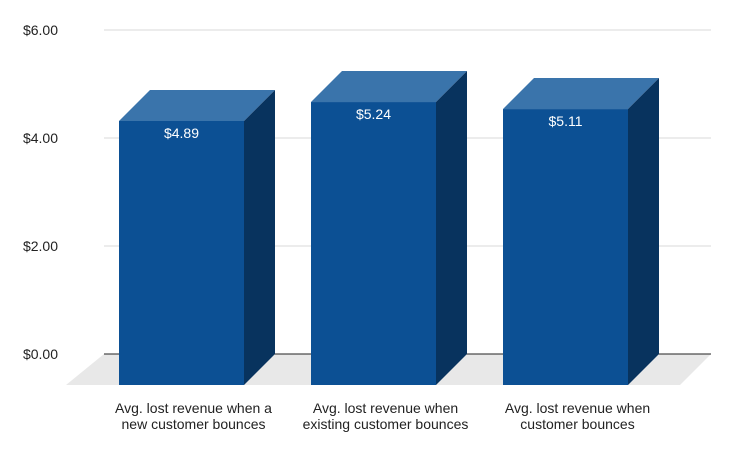  Describe the element at coordinates (193, 408) in the screenshot. I see `x-category-label-line: Avg. lost revenue when a` at that location.